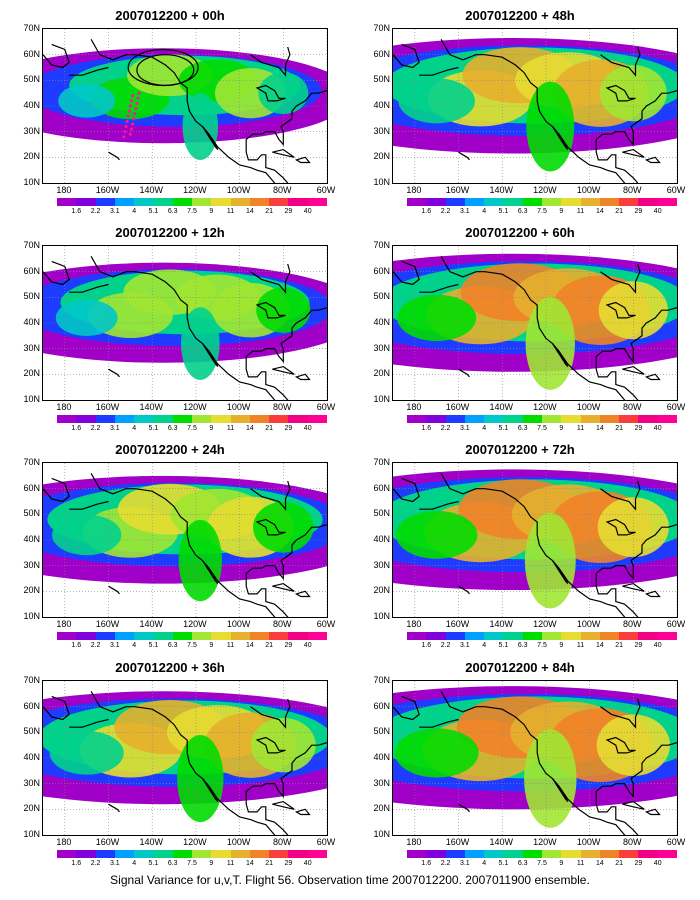 The image size is (700, 900). I want to click on coastline-hudson, so click(270, 278).